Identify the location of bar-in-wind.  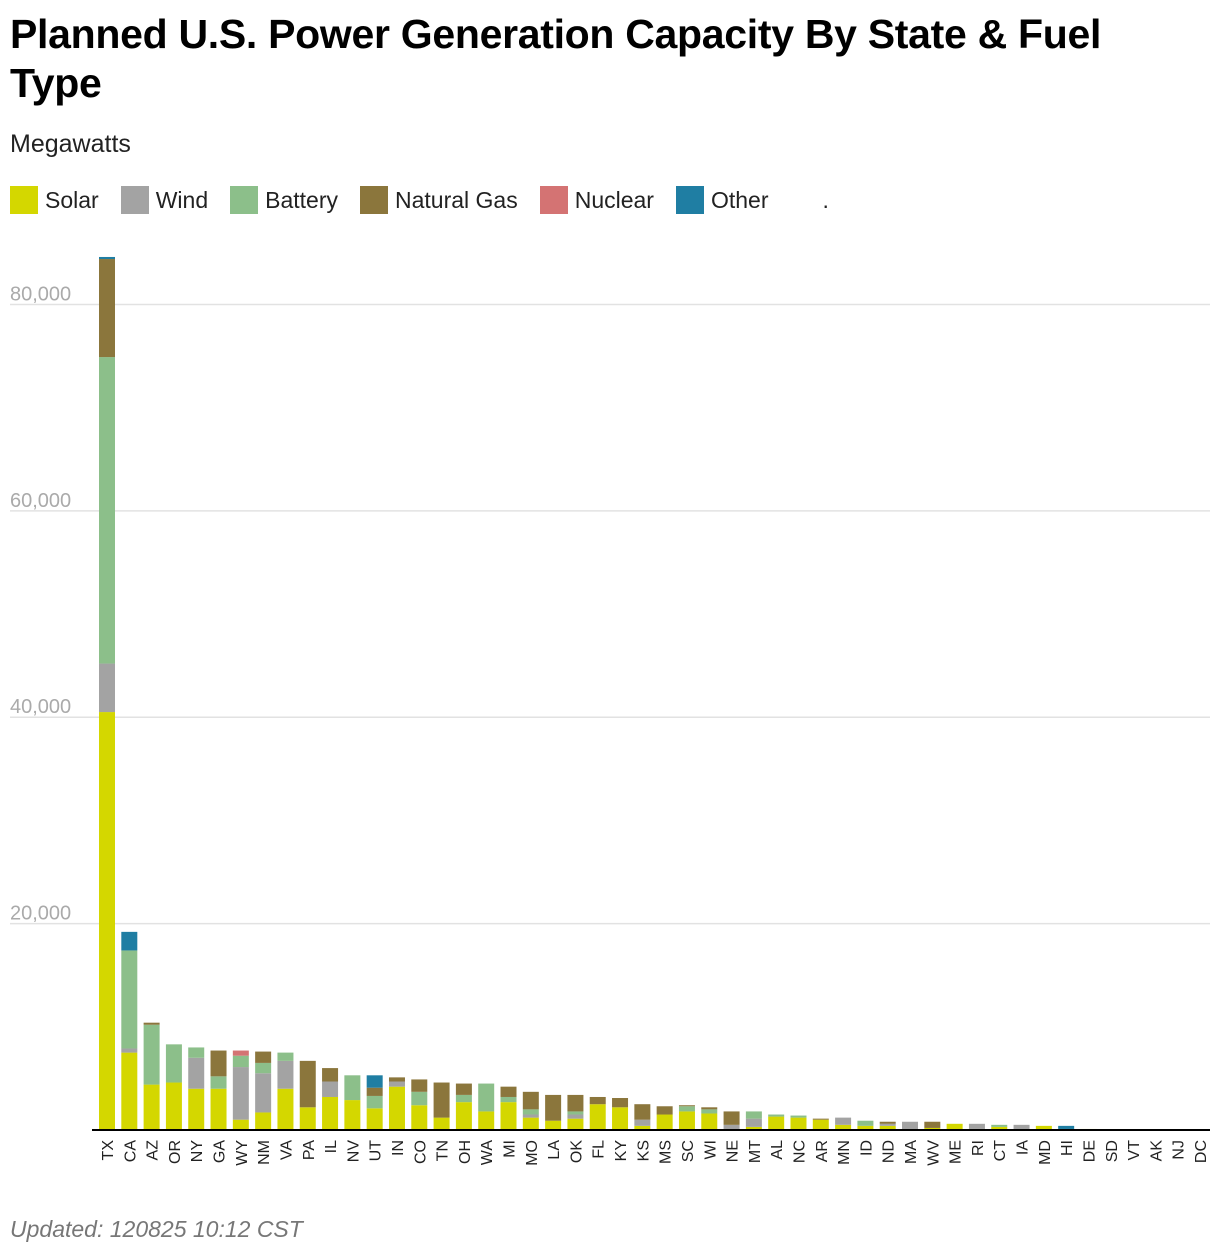
(396, 1084).